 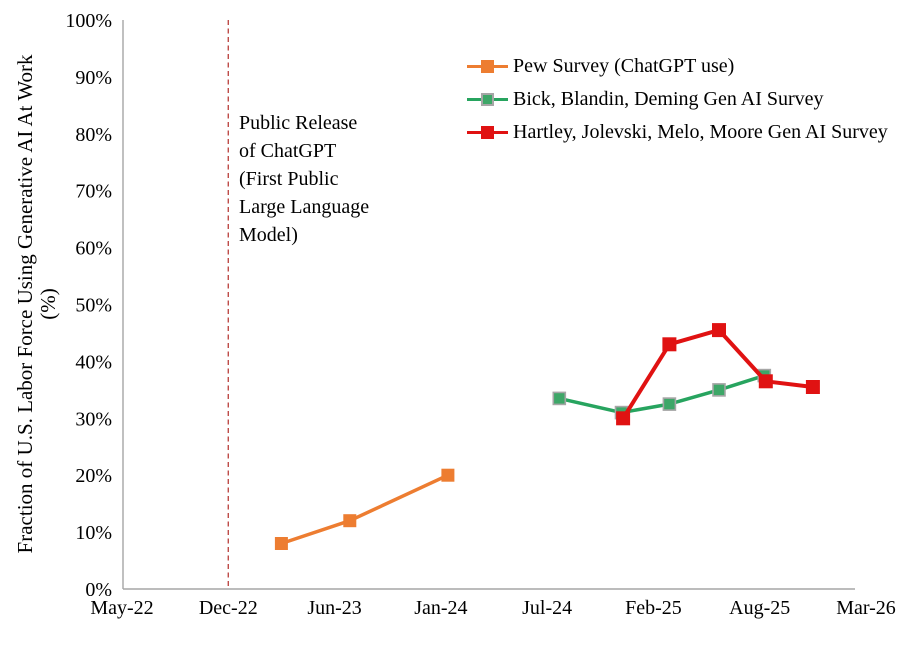 I want to click on pew-marker-swatch, so click(x=487, y=66).